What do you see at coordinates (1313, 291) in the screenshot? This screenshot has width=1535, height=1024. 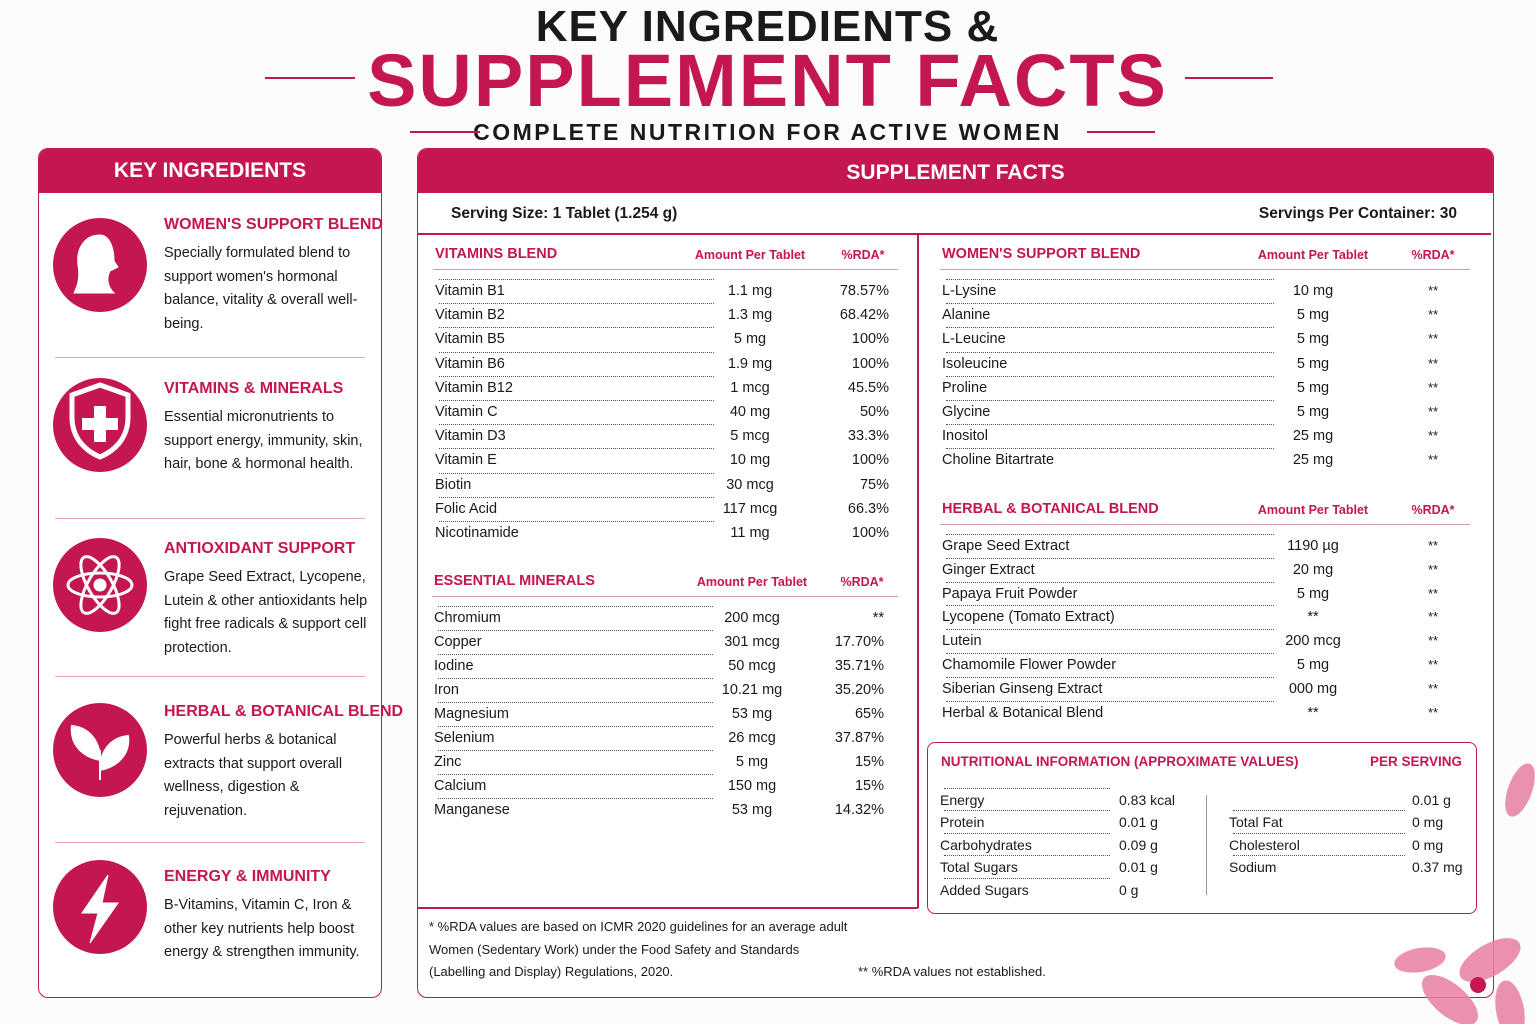 I see `amount: 10 mg` at bounding box center [1313, 291].